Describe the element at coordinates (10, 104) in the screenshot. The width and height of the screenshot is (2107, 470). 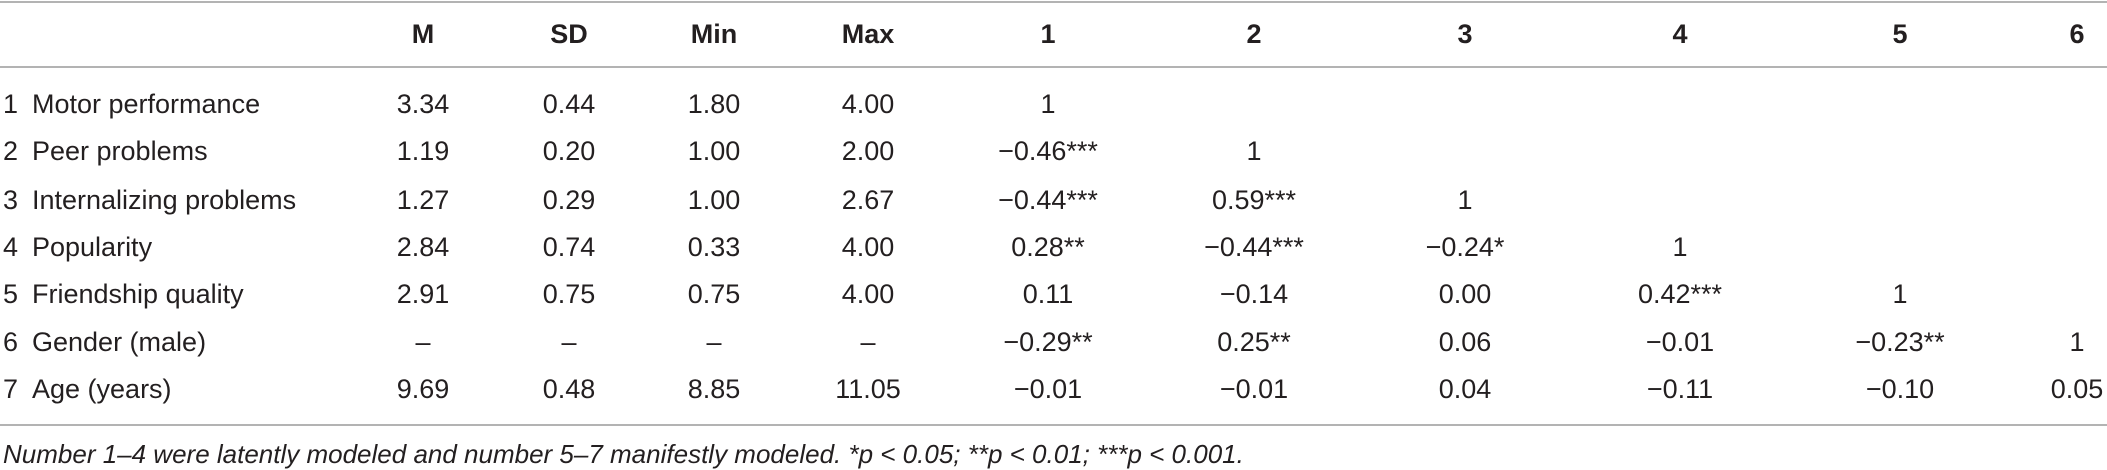
I see `row-number: 1` at that location.